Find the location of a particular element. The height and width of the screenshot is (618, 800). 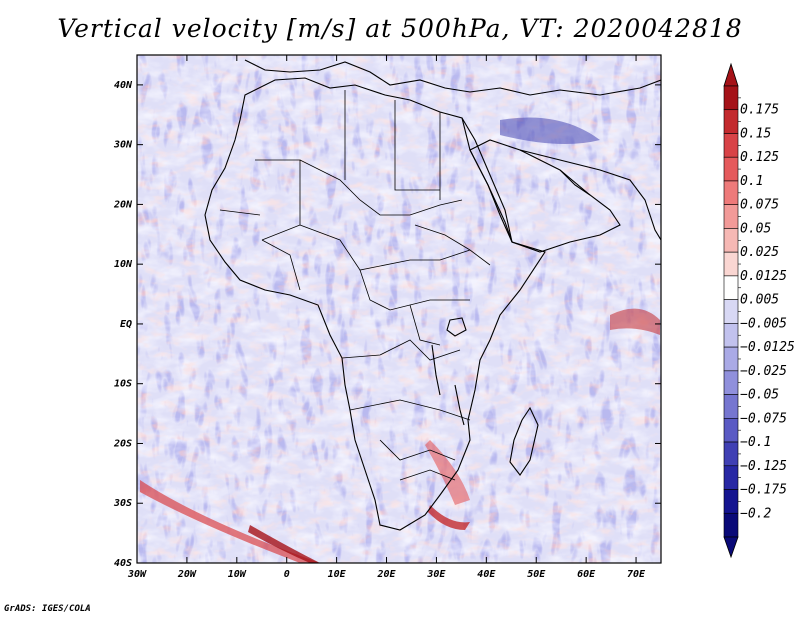

colorbar-label: −0.05 is located at coordinates (759, 395).